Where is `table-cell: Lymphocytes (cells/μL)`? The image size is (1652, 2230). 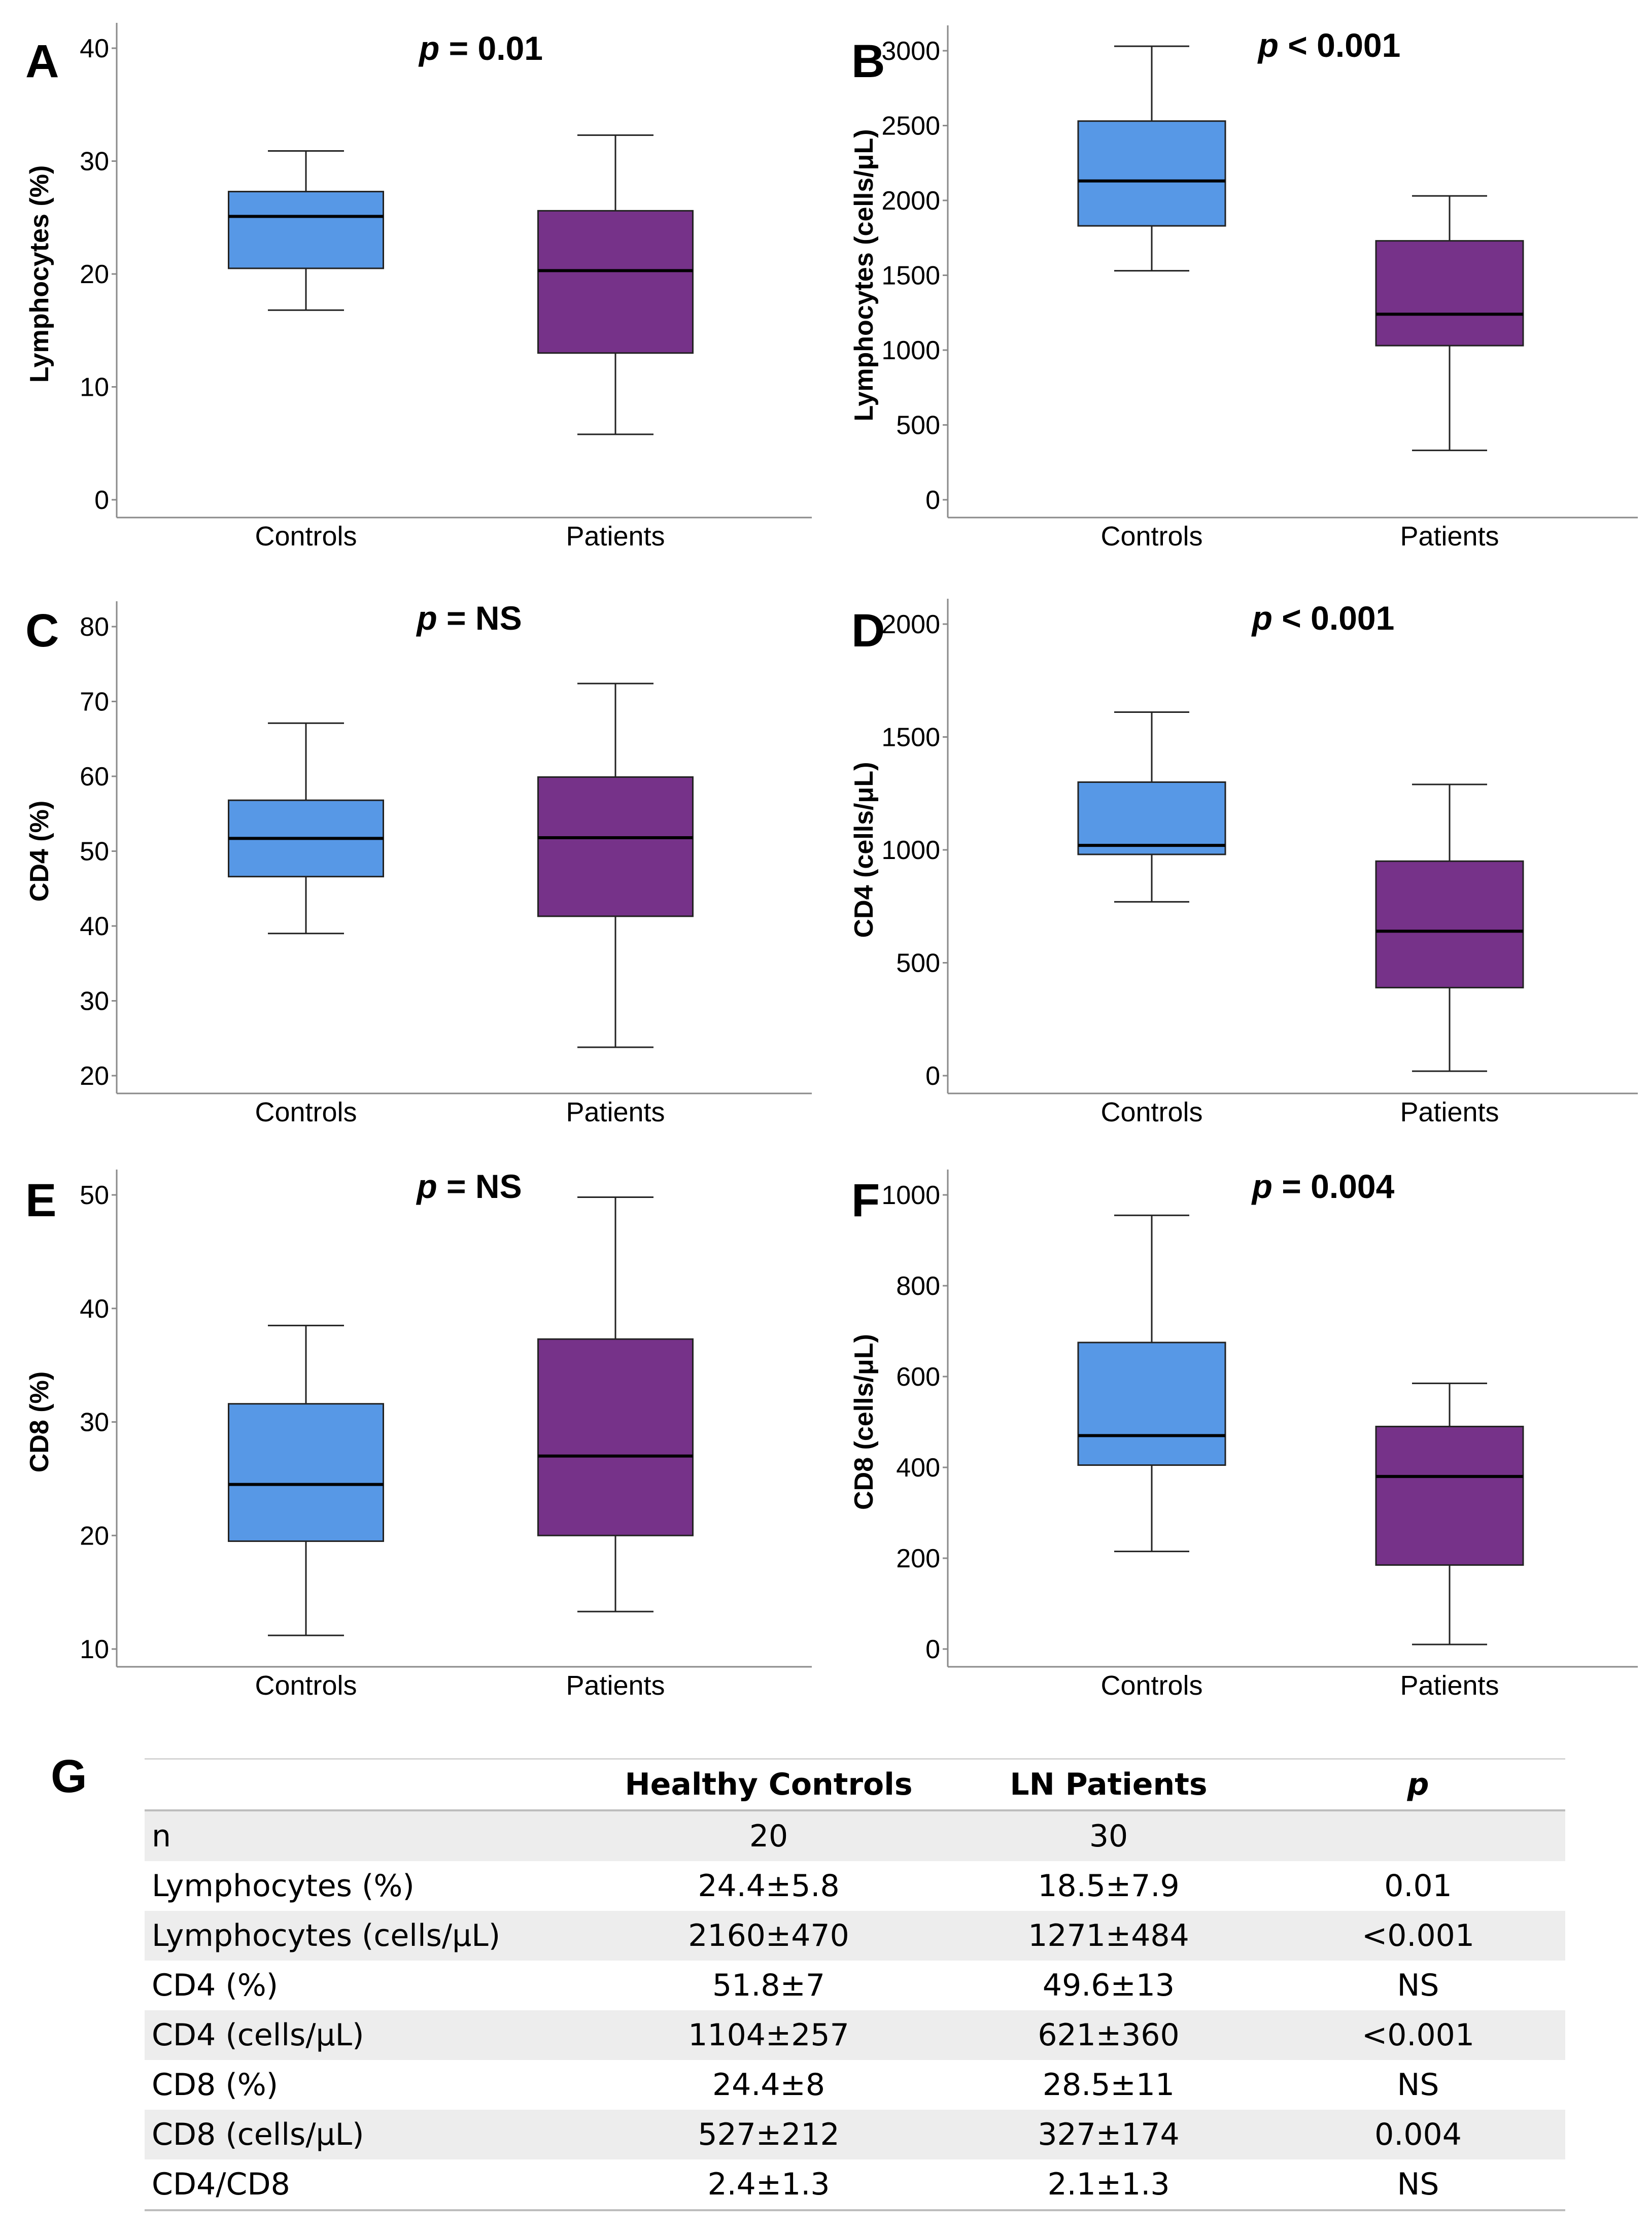
table-cell: Lymphocytes (cells/μL) is located at coordinates (368, 1936).